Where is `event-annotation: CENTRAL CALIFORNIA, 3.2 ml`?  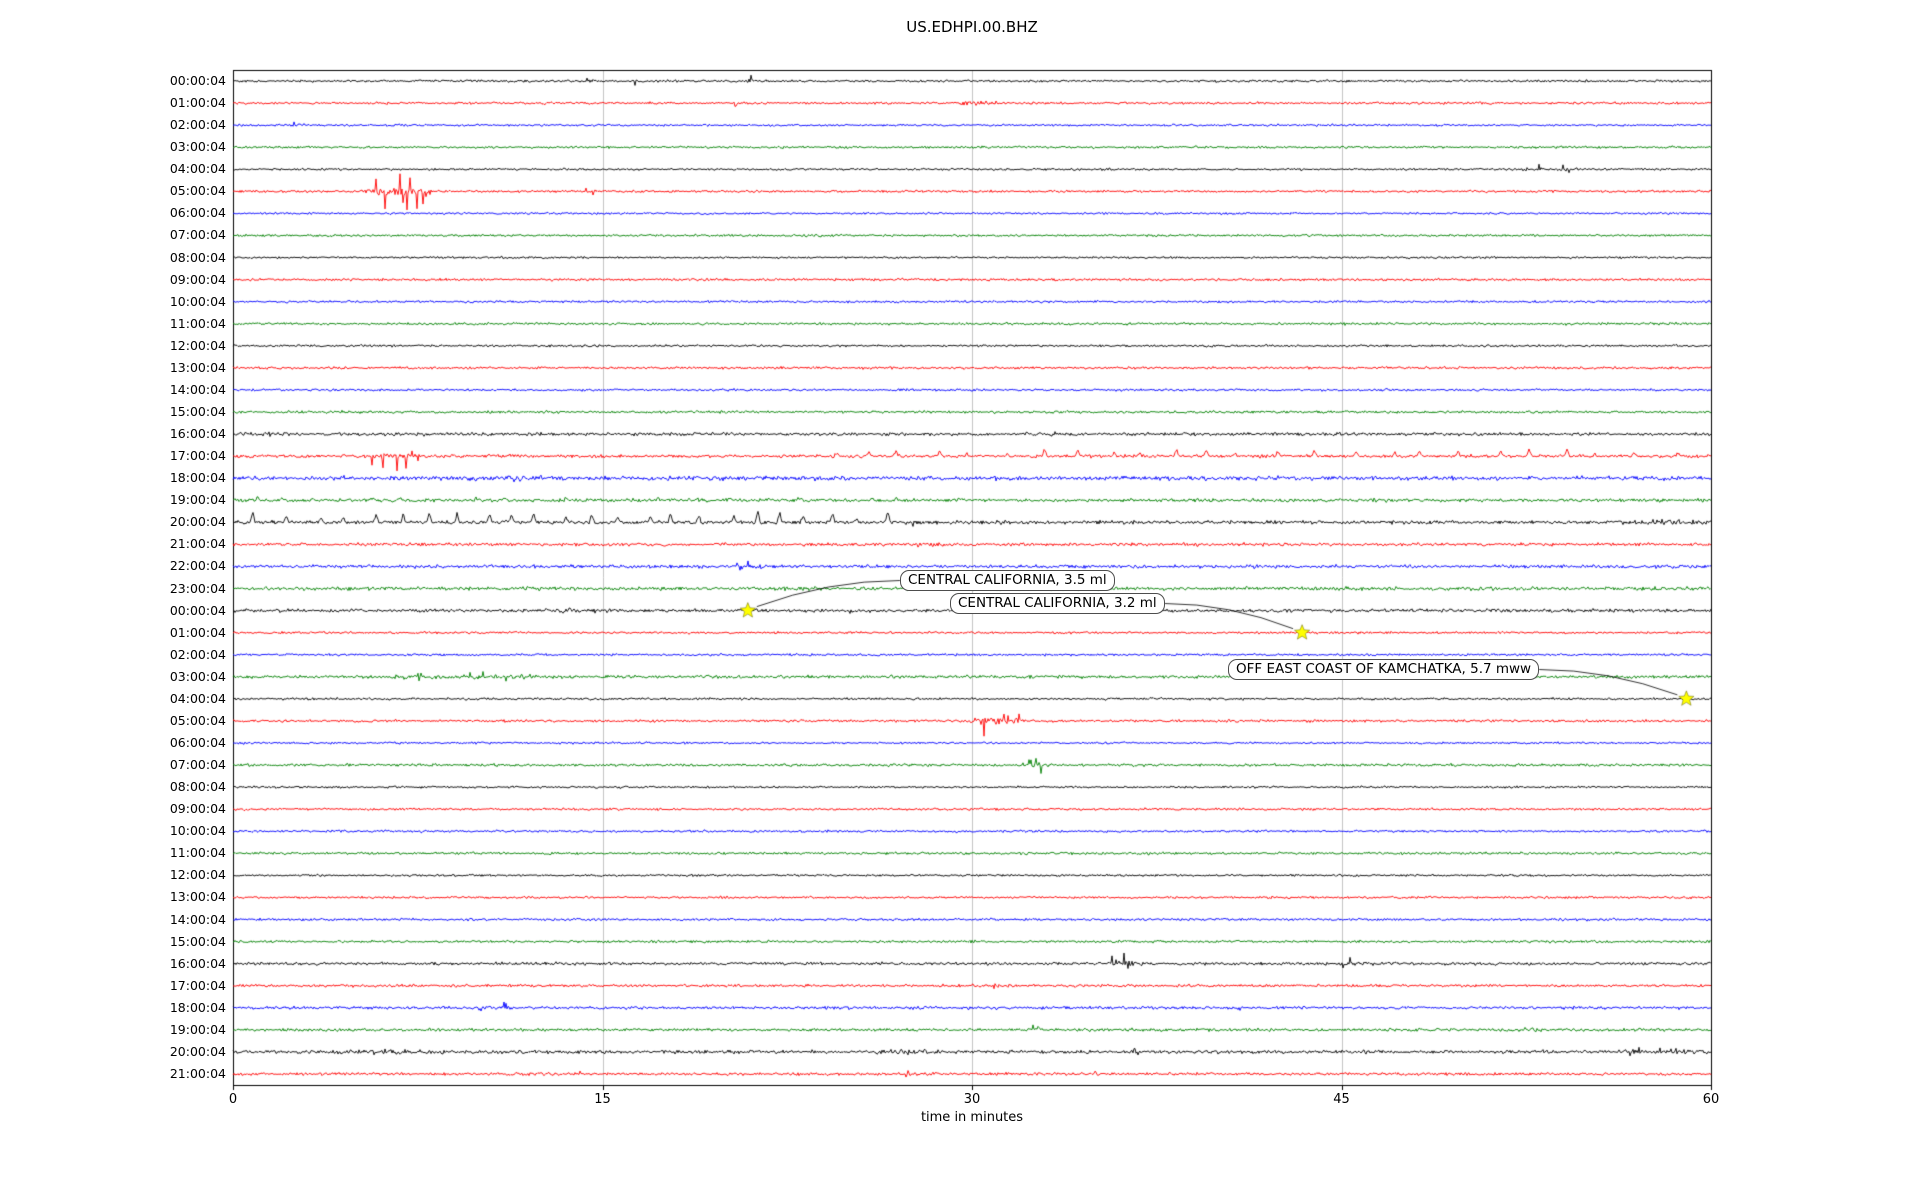 event-annotation: CENTRAL CALIFORNIA, 3.2 ml is located at coordinates (1057, 603).